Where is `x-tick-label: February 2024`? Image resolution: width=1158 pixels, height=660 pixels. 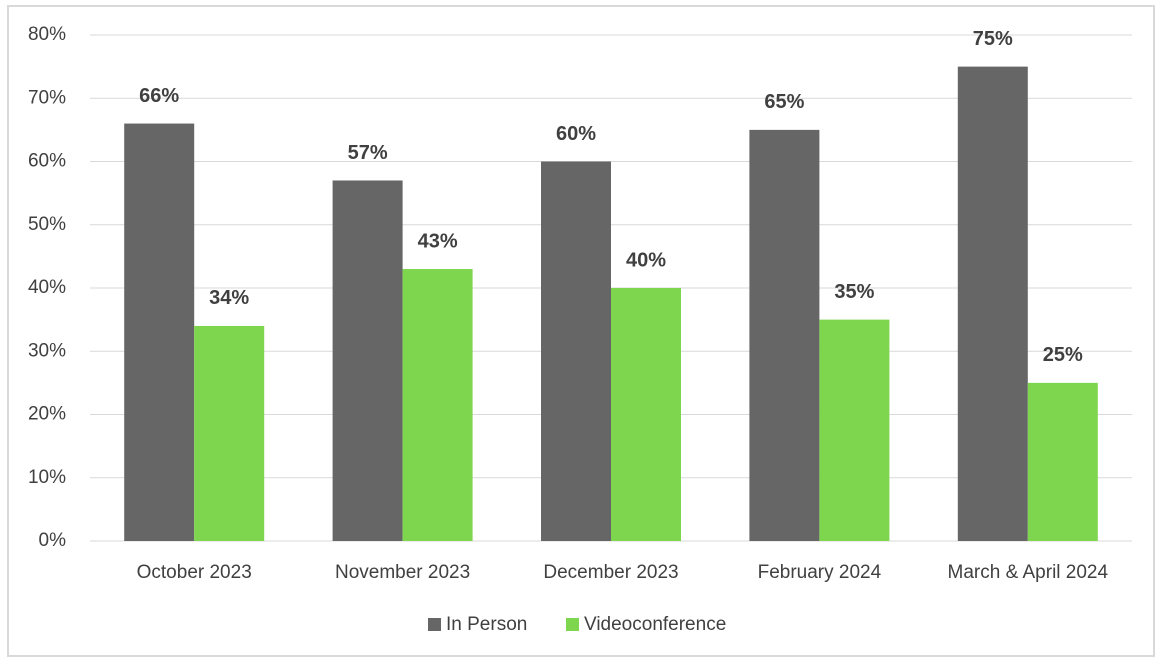 x-tick-label: February 2024 is located at coordinates (820, 572).